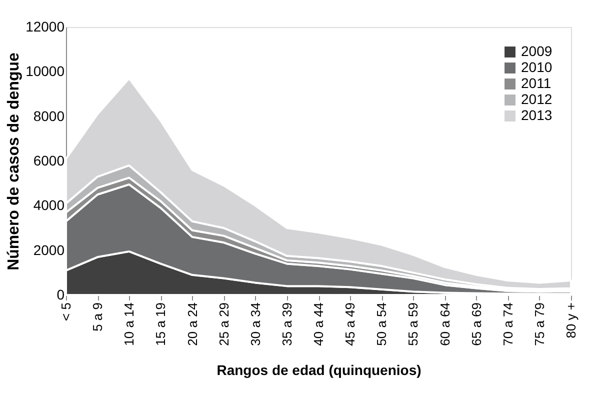 This screenshot has width=600, height=402. I want to click on y-axis-title: Número de casos de dengue, so click(14, 161).